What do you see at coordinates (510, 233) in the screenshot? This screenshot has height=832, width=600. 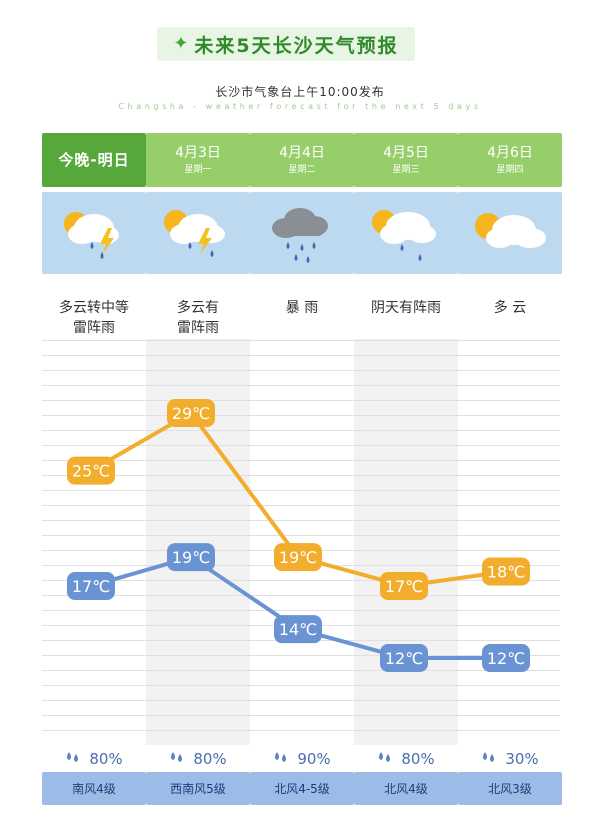 I see `cloudy-icon` at bounding box center [510, 233].